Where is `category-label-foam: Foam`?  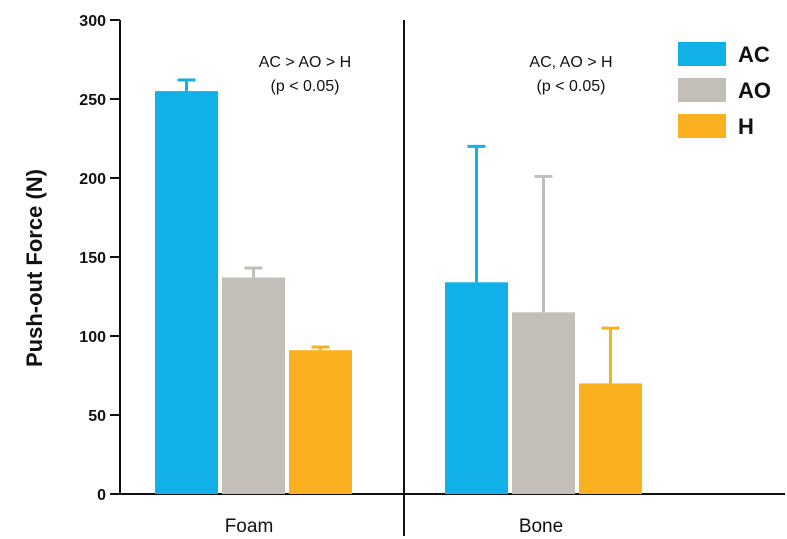
category-label-foam: Foam is located at coordinates (249, 526).